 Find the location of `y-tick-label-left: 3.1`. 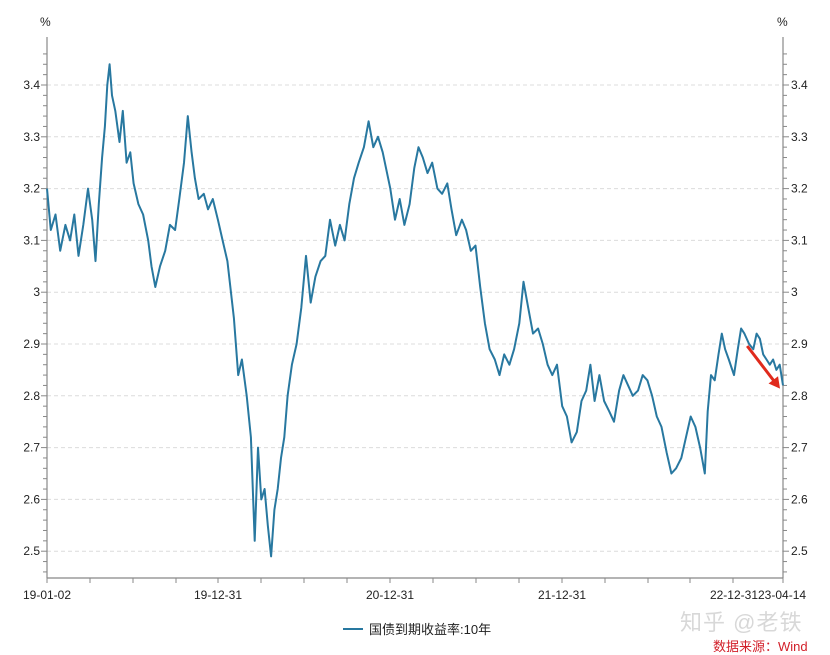

y-tick-label-left: 3.1 is located at coordinates (31, 240).